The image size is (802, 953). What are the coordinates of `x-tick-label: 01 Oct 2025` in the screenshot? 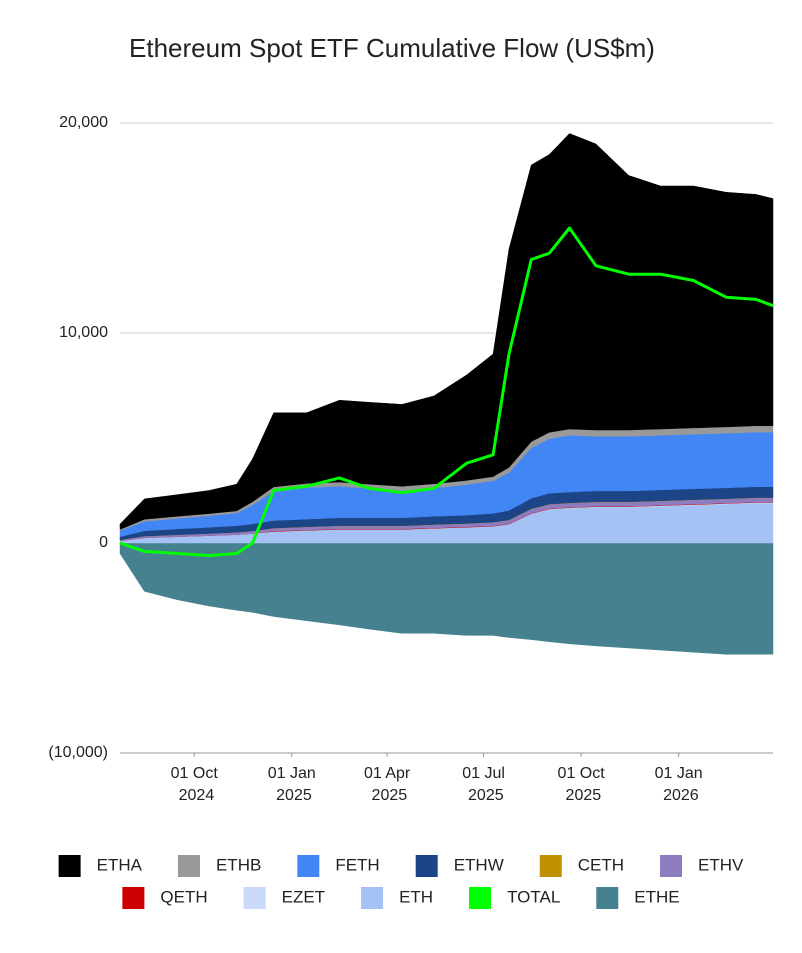 It's located at (582, 784).